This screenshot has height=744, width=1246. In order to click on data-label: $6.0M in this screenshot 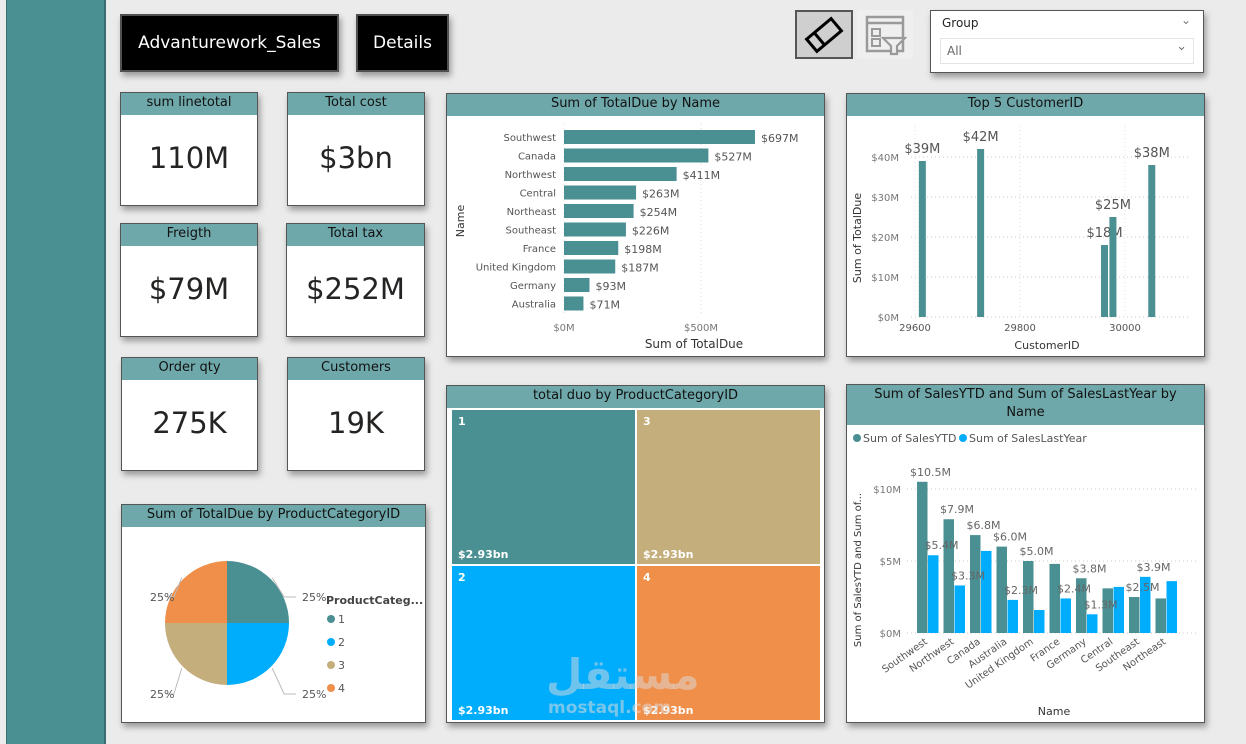, I will do `click(1010, 537)`.